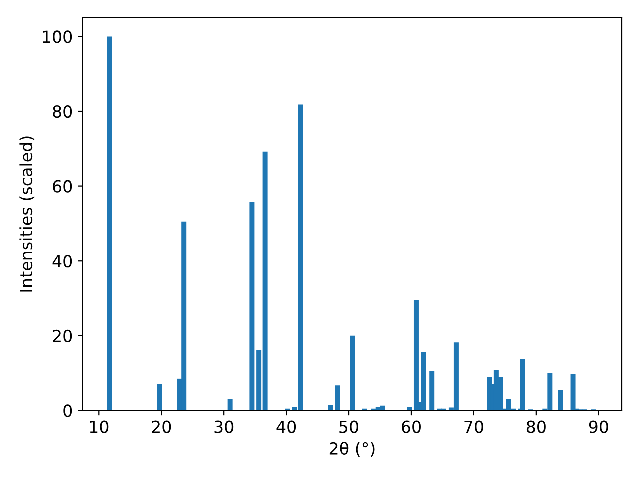  Describe the element at coordinates (62, 261) in the screenshot. I see `y-tick-label: 40` at that location.